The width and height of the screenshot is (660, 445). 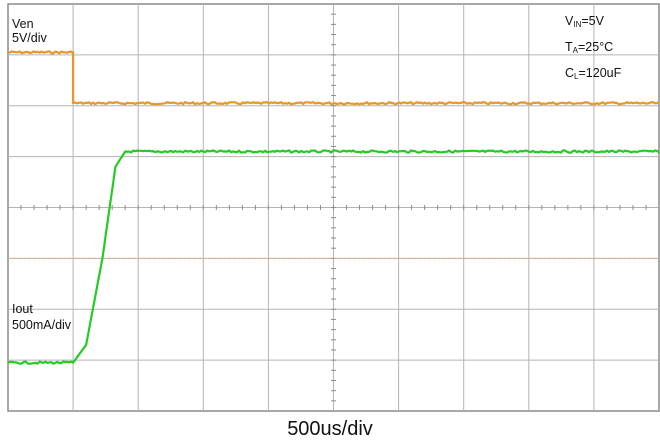 What do you see at coordinates (29, 38) in the screenshot?
I see `ven-scale-label: 5V/div` at bounding box center [29, 38].